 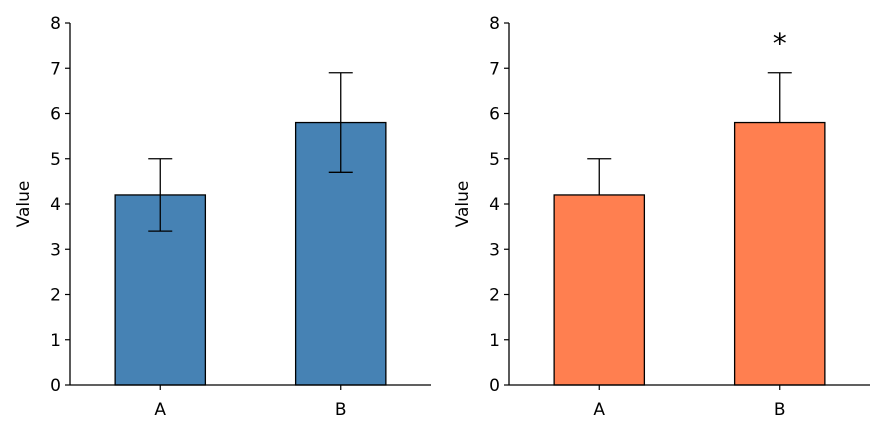 I want to click on bar-b, so click(x=779, y=253).